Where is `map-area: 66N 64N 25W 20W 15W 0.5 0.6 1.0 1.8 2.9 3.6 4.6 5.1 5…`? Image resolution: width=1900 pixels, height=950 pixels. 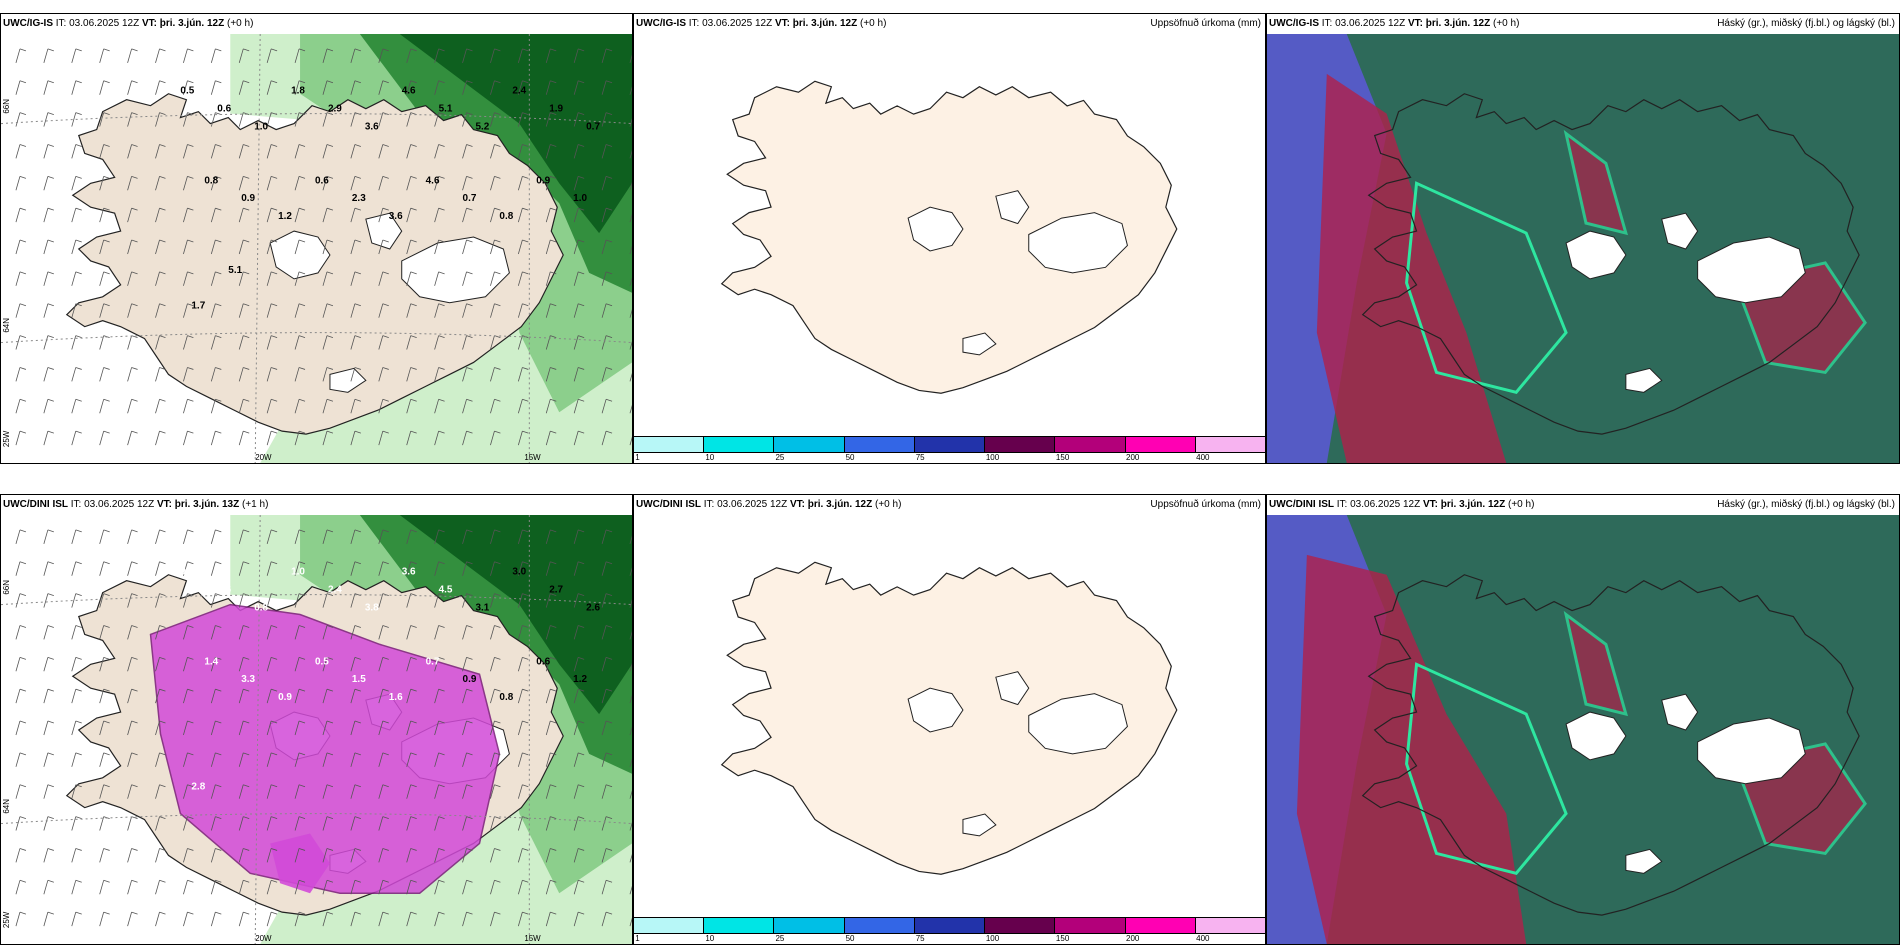 map-area: 66N 64N 25W 20W 15W 0.5 0.6 1.0 1.8 2.9 3.6 4.6 5.1 5… is located at coordinates (316, 248).